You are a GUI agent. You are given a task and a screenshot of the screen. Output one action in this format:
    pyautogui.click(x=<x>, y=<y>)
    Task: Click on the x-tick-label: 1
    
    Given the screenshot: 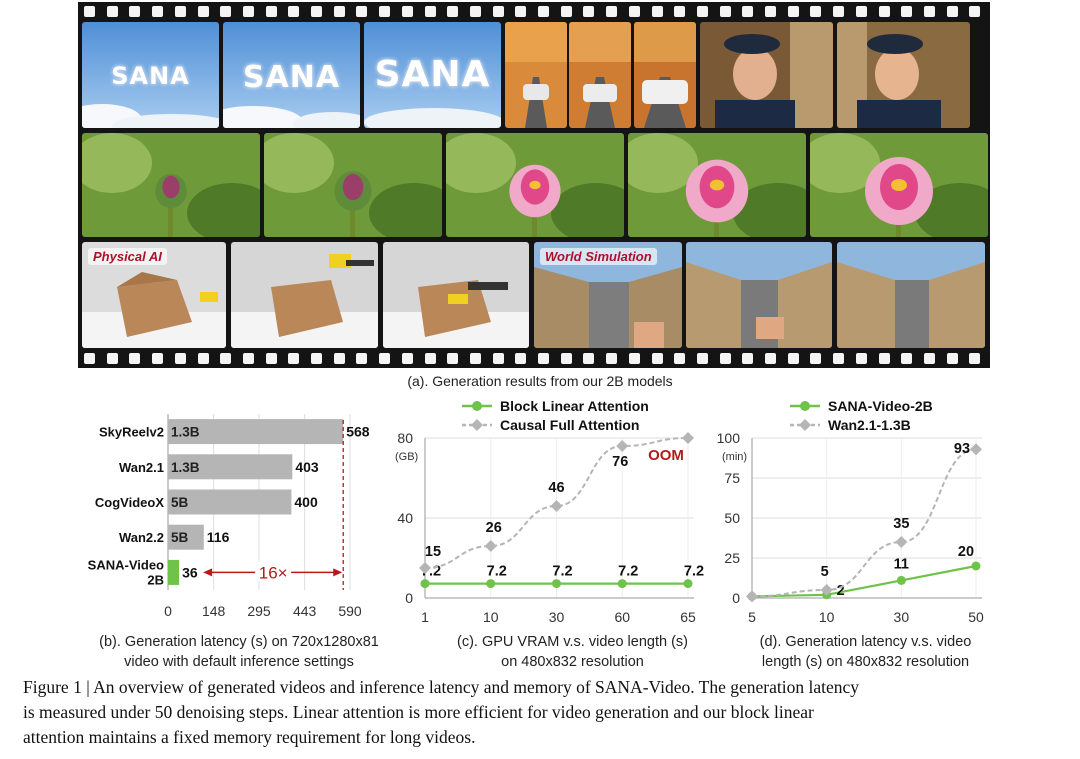 What is the action you would take?
    pyautogui.click(x=425, y=617)
    